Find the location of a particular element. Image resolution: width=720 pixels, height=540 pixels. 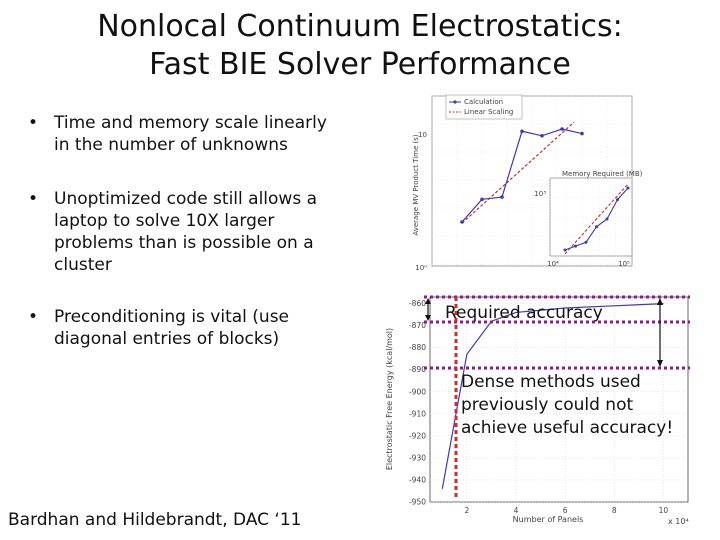

timing-legend is located at coordinates (484, 107).